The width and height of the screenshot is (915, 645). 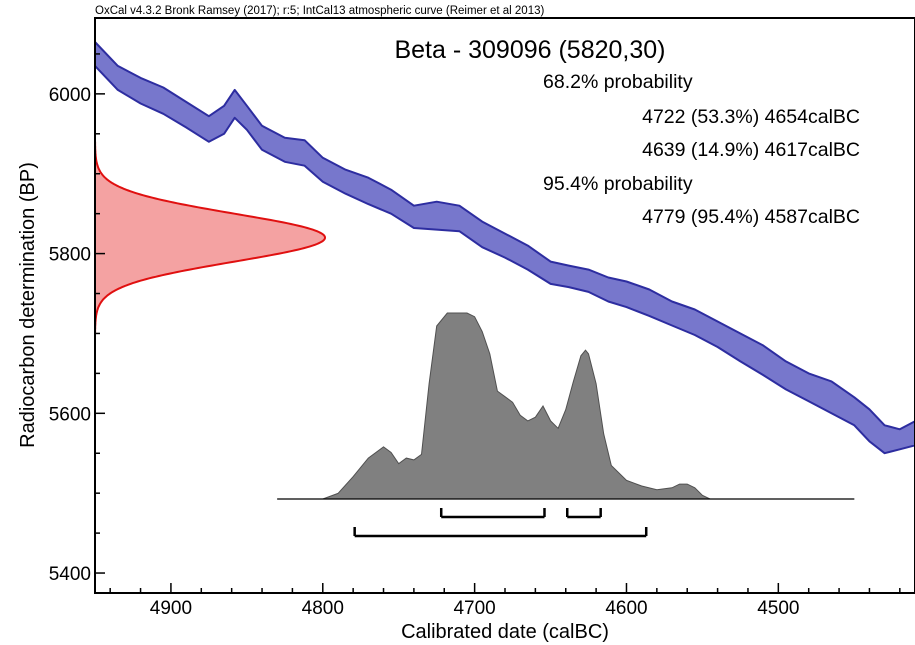 I want to click on x-tick-label: 4500, so click(x=778, y=608).